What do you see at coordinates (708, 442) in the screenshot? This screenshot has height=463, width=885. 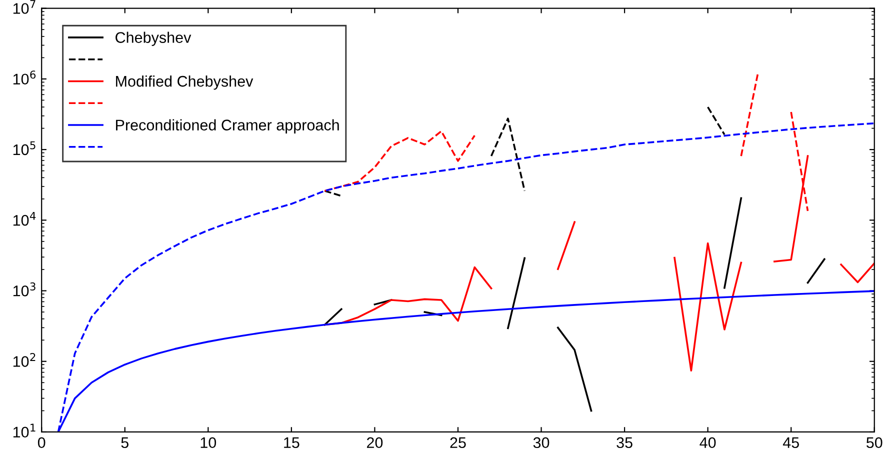 I see `x-tick-label: 40` at bounding box center [708, 442].